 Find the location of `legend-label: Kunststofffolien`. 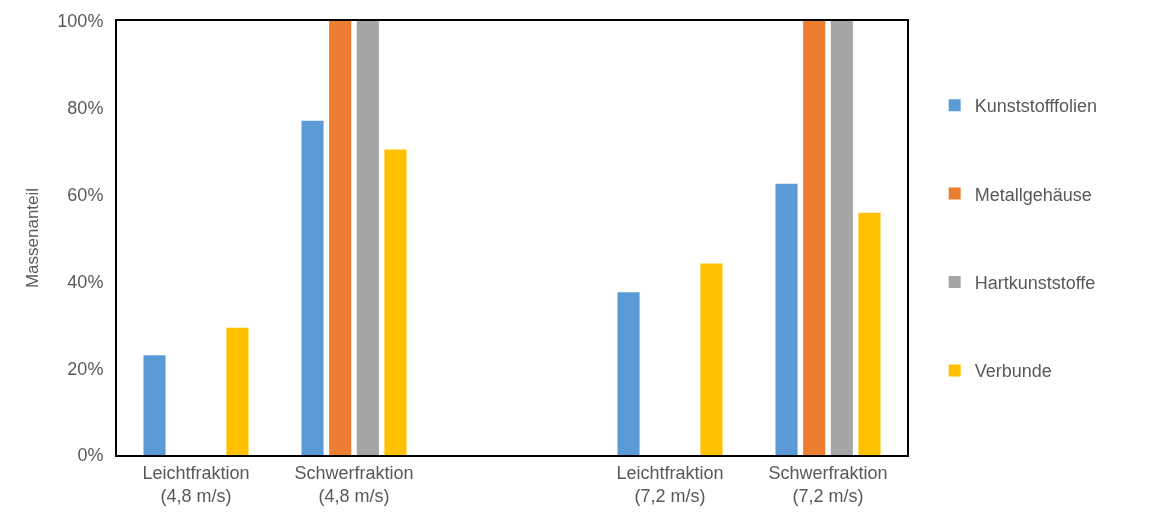

legend-label: Kunststofffolien is located at coordinates (1036, 106).